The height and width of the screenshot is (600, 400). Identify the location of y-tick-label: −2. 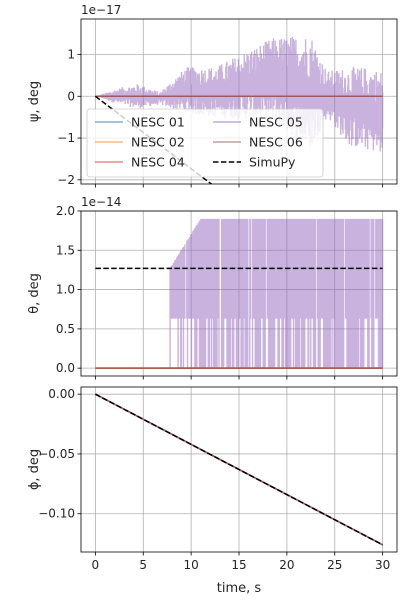
(66, 180).